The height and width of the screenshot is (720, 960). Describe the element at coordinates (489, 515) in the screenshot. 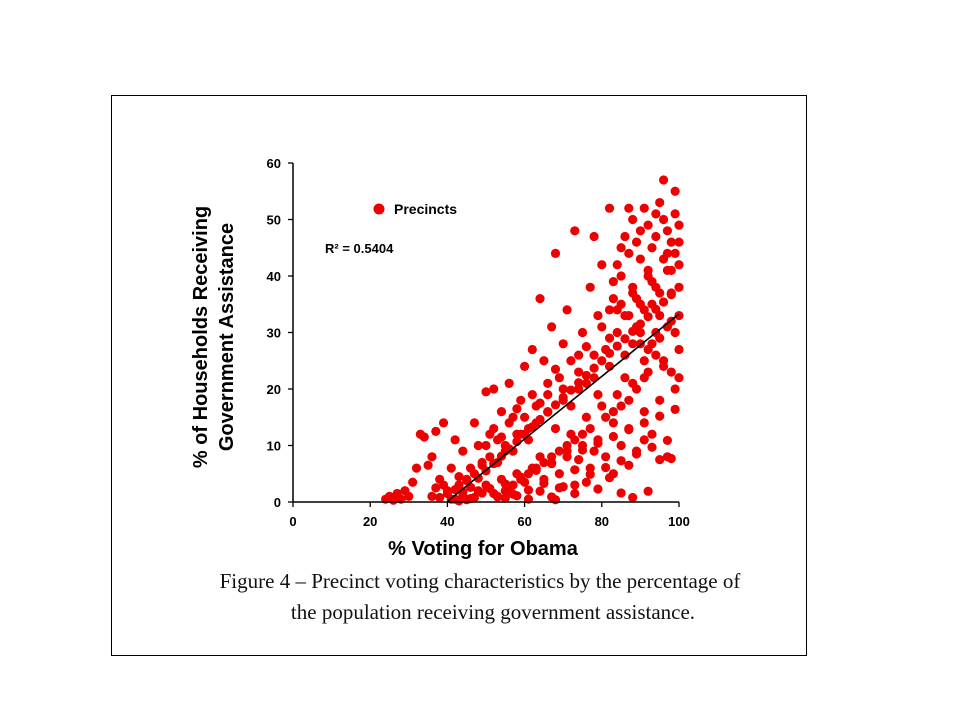

I see `x-ticks: 0 20 40 60 80 100` at that location.